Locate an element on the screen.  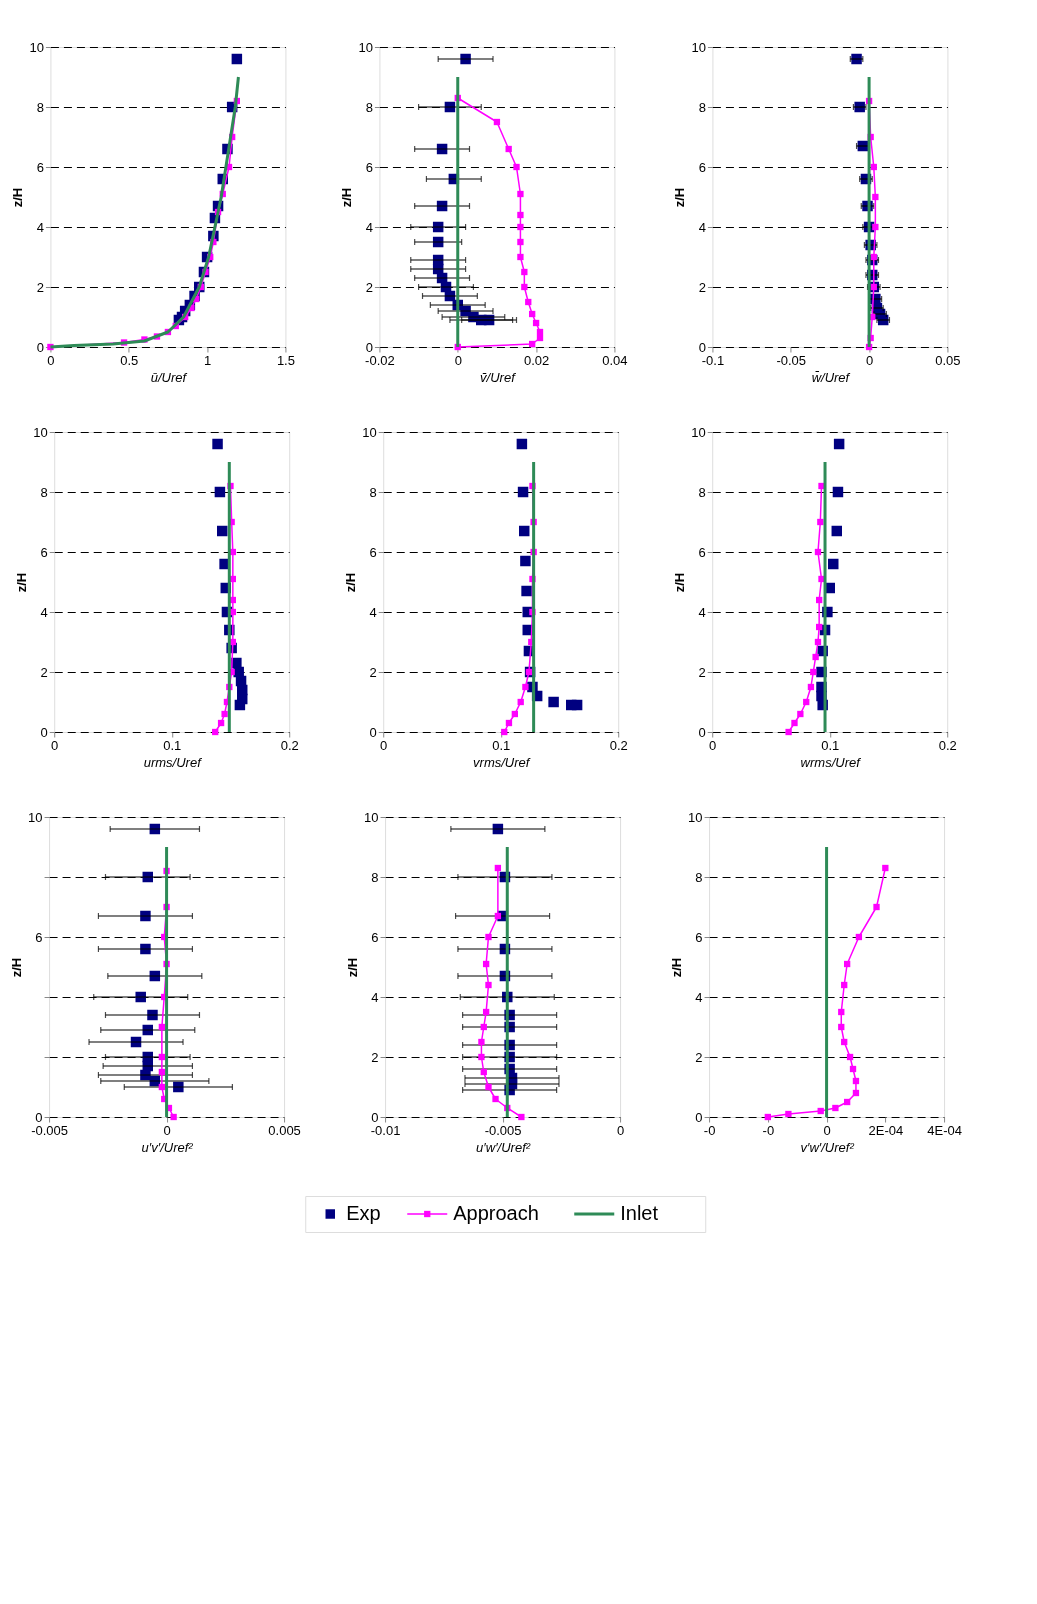
x-axis-title: vrms/Uref is located at coordinates (502, 762).